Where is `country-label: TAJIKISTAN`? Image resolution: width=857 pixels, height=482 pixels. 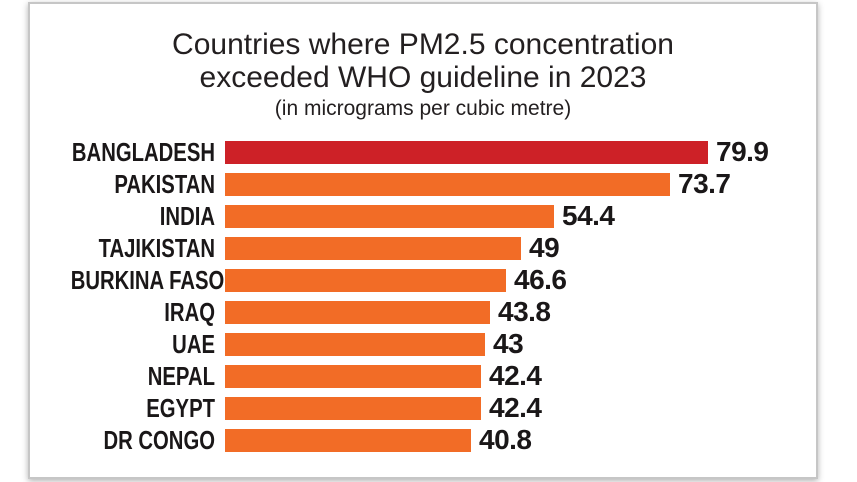
country-label: TAJIKISTAN is located at coordinates (156, 247).